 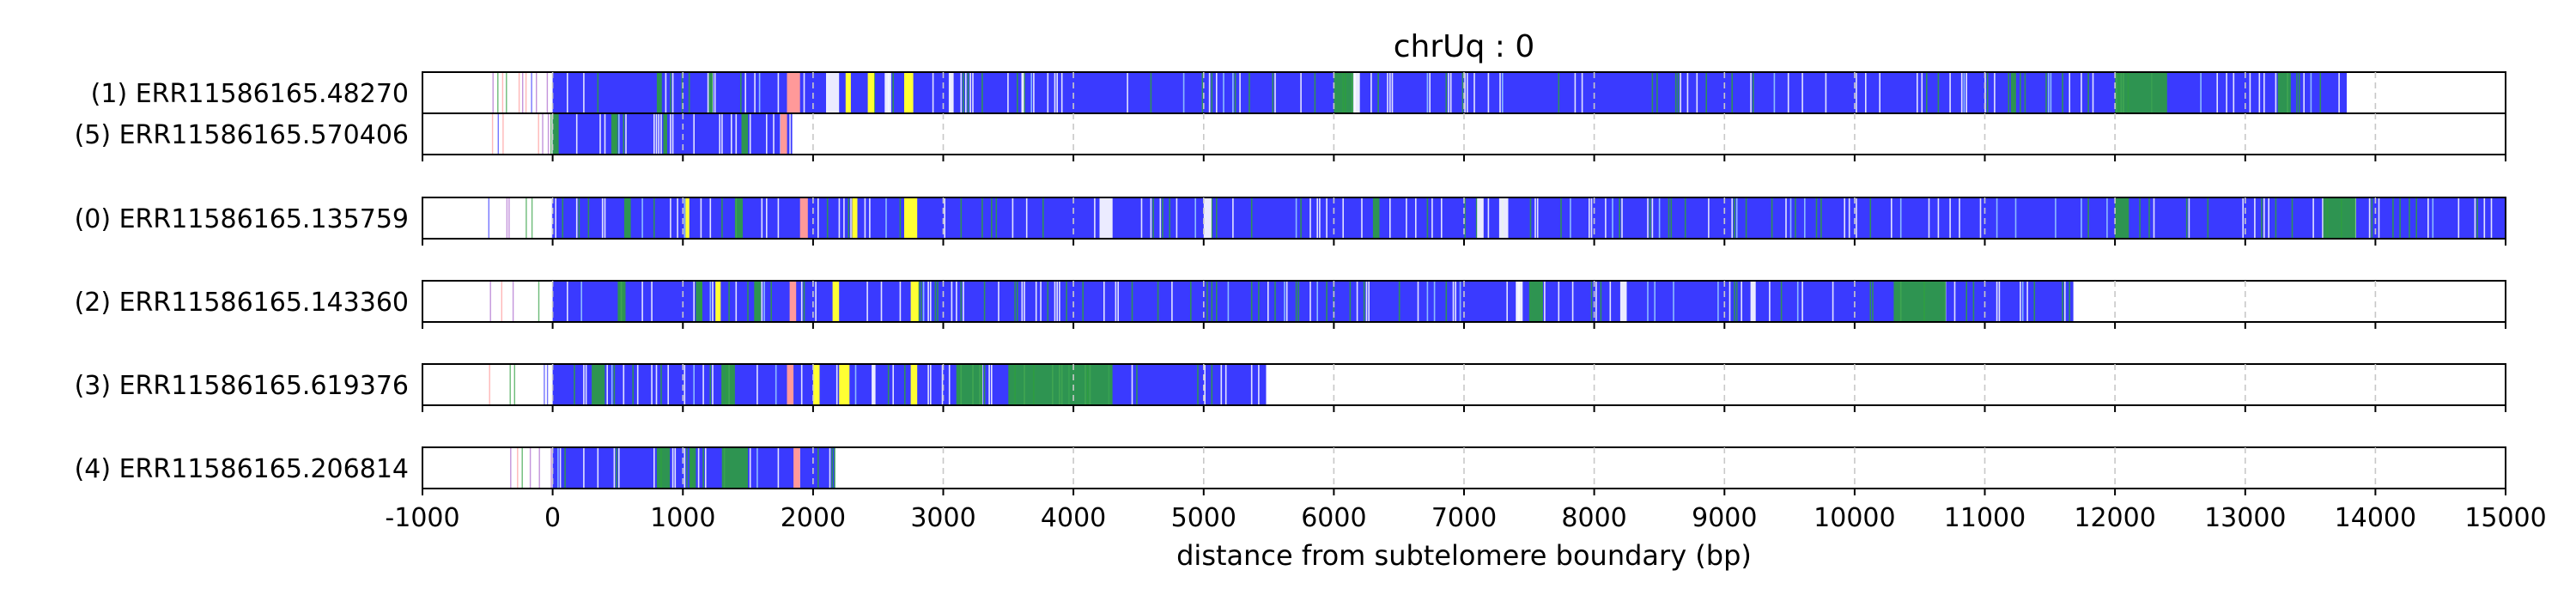 I want to click on x-tick-label: 10000, so click(x=1855, y=518).